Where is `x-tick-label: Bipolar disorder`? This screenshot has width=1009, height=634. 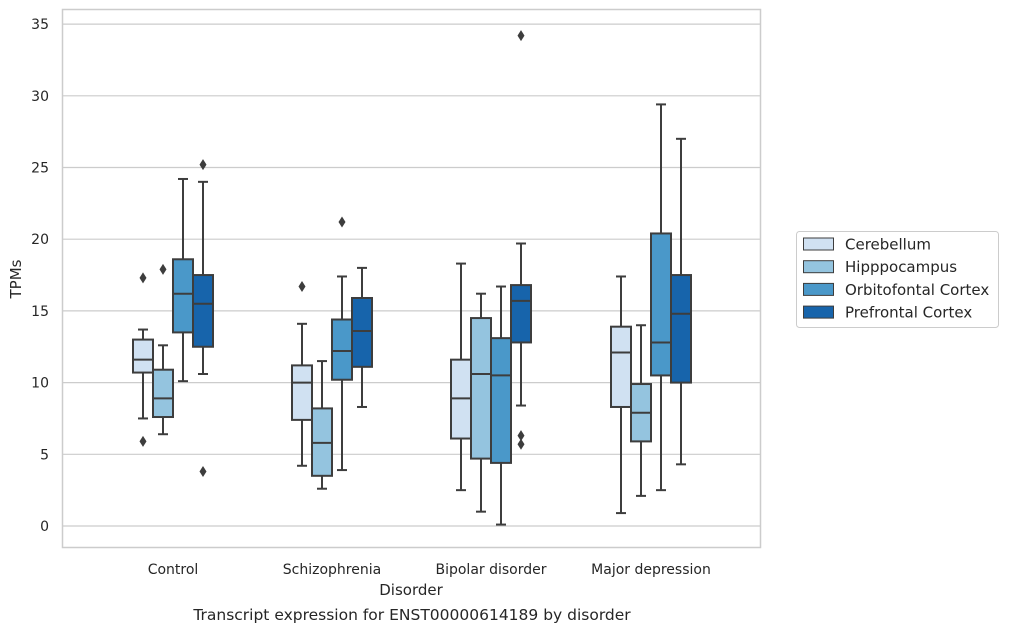 x-tick-label: Bipolar disorder is located at coordinates (490, 570).